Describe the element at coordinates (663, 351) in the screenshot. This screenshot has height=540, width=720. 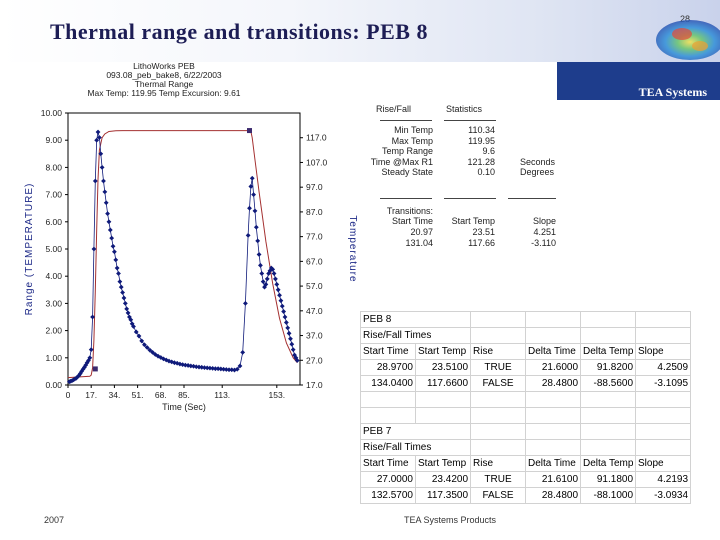
I see `sheet-column-header: Slope` at that location.